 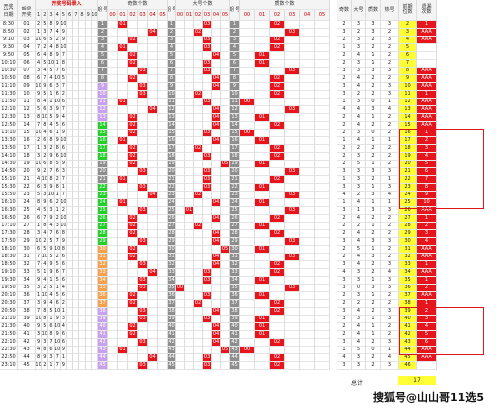 What do you see at coordinates (427, 48) in the screenshot?
I see `miss-code` at bounding box center [427, 48].